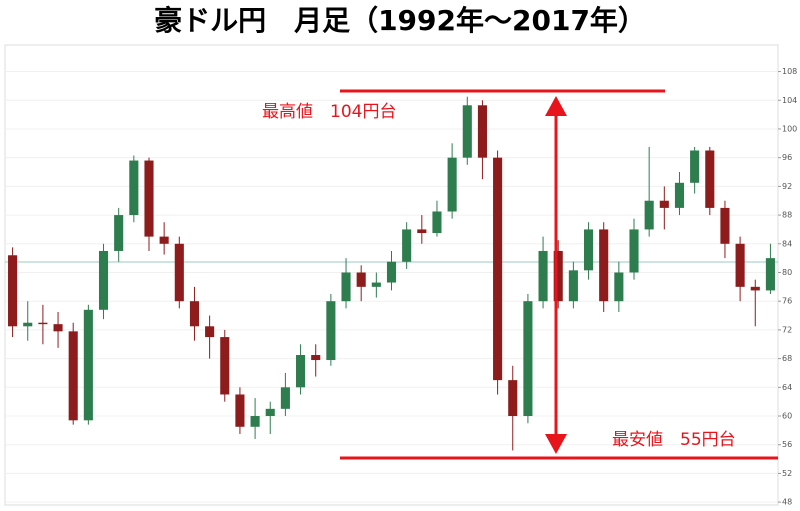  I want to click on annotation: 最高値 104円台, so click(329, 112).